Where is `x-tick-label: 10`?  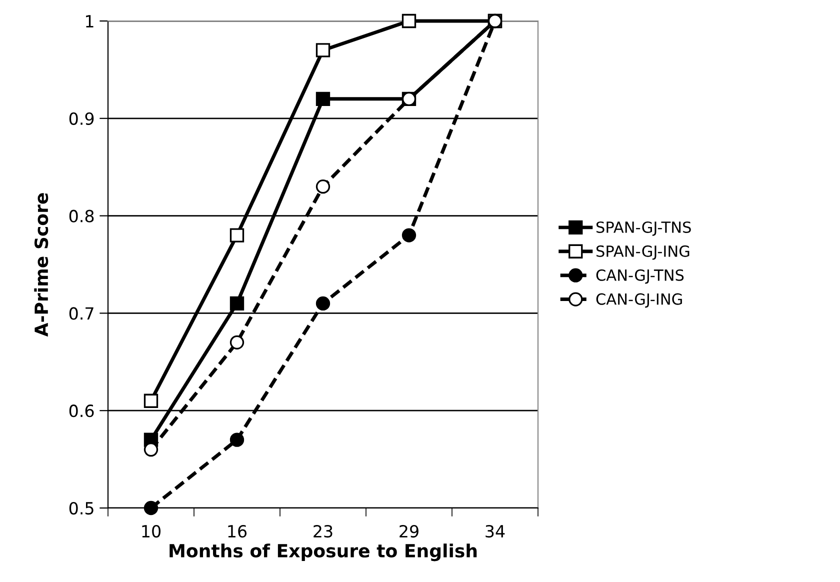 x-tick-label: 10 is located at coordinates (151, 531).